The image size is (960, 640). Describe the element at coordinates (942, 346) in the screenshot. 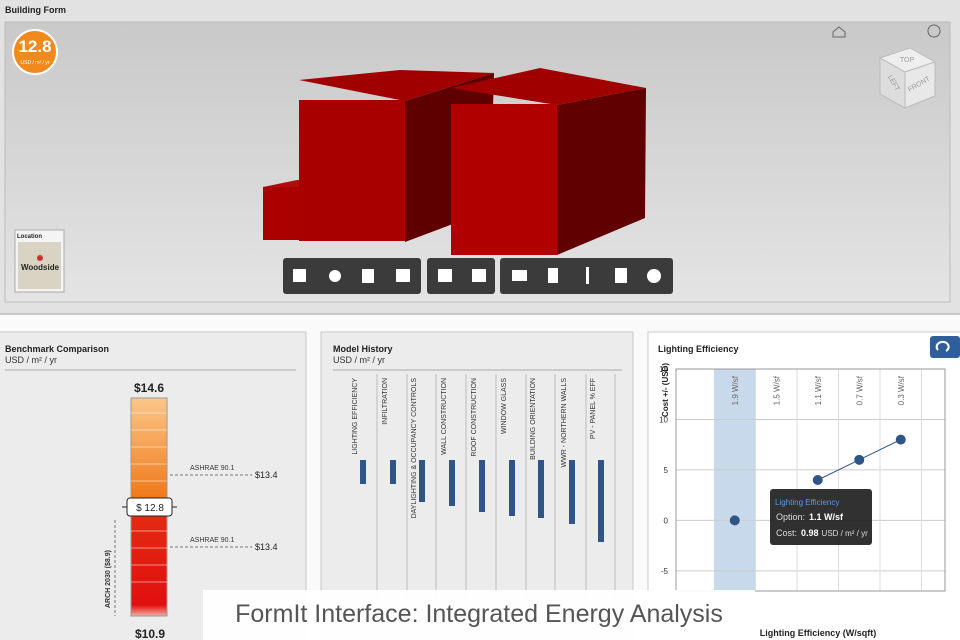

I see `refresh-icon` at that location.